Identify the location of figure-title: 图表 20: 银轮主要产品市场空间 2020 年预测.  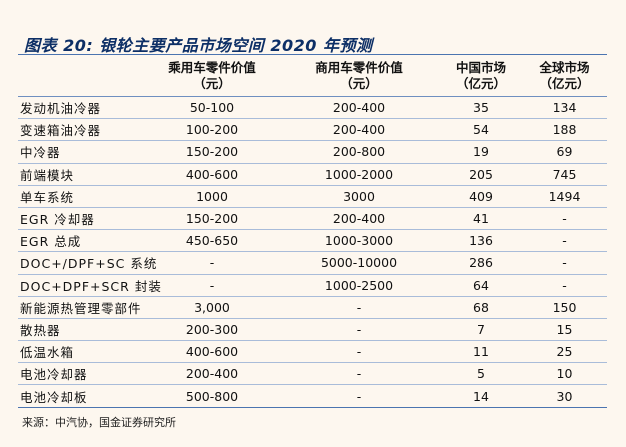
(198, 45).